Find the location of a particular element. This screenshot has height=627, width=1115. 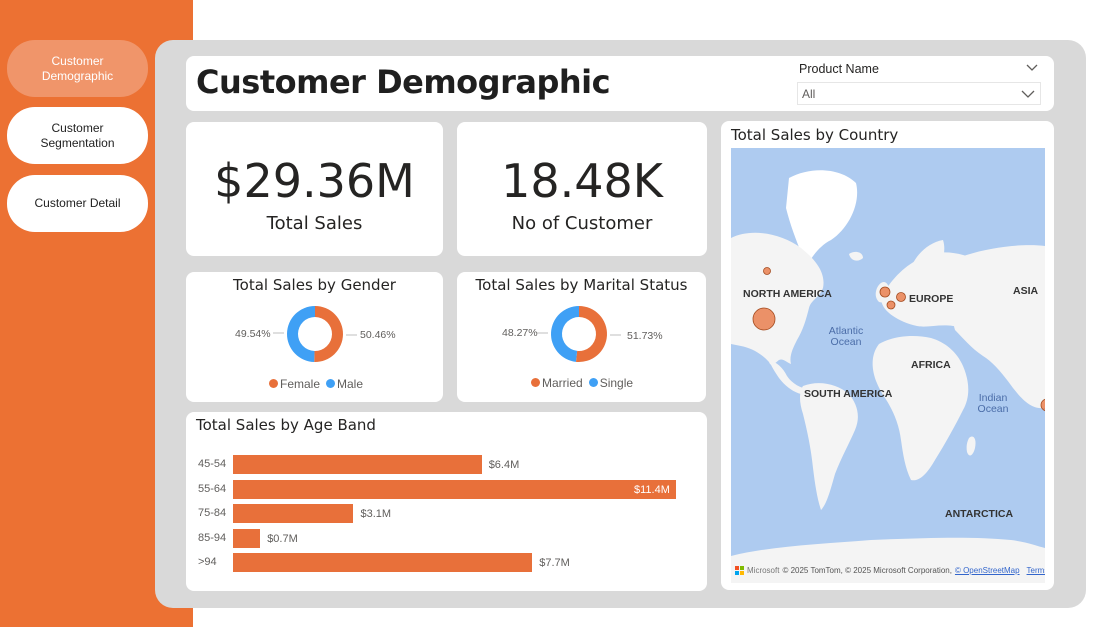

bar-category-label: >94 is located at coordinates (207, 562).